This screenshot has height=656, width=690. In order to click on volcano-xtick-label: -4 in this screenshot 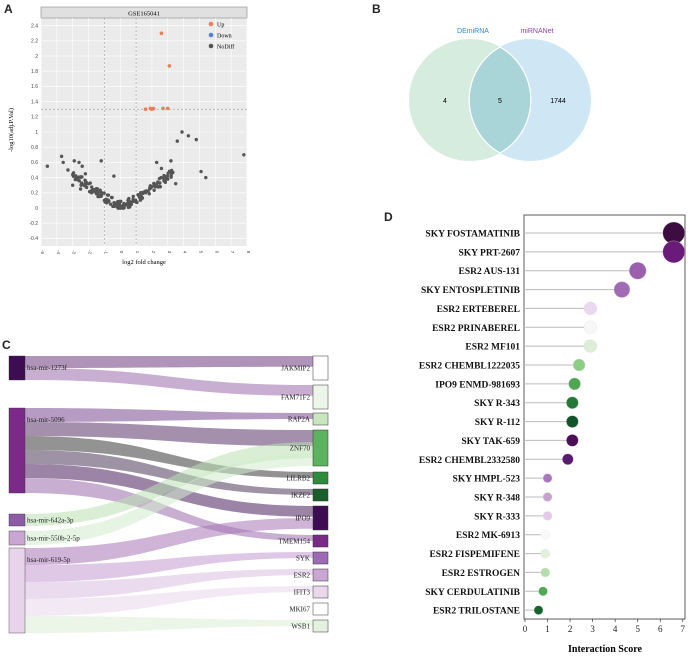, I will do `click(58, 252)`.